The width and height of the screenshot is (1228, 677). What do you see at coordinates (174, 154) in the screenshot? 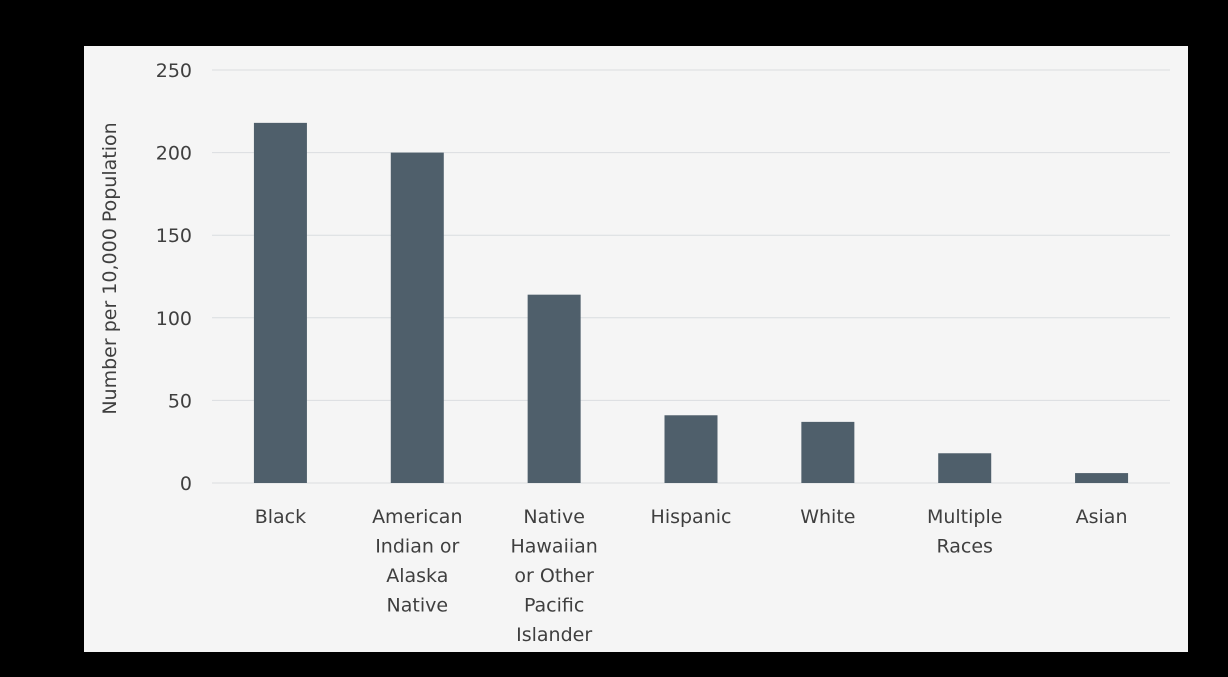
I see `y-tick-label: 200` at bounding box center [174, 154].